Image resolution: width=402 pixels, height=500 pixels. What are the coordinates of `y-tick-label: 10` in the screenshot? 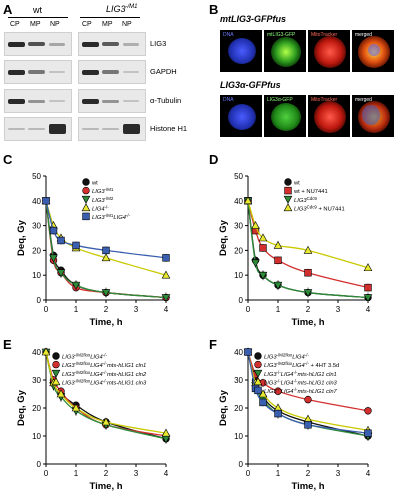 It's located at (238, 275).